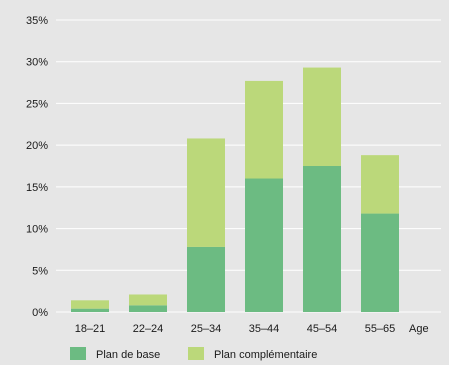 This screenshot has height=365, width=449. What do you see at coordinates (40, 271) in the screenshot?
I see `y-tick-label: 5%` at bounding box center [40, 271].